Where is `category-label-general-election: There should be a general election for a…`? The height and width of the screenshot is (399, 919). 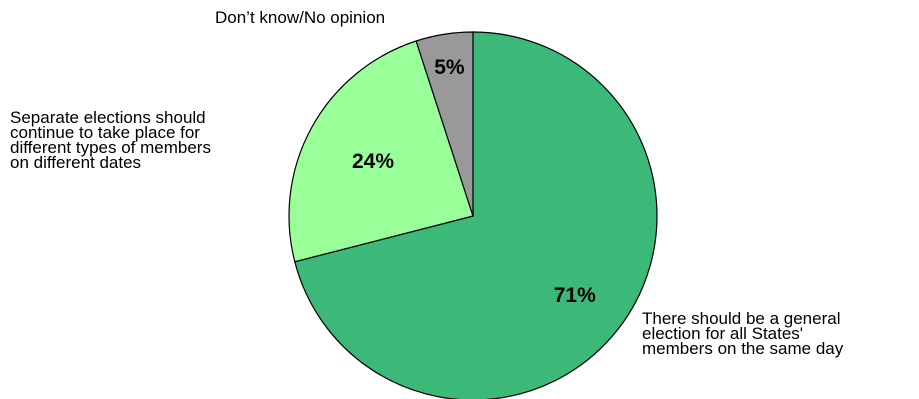
category-label-general-election: There should be a general election for a… is located at coordinates (743, 333).